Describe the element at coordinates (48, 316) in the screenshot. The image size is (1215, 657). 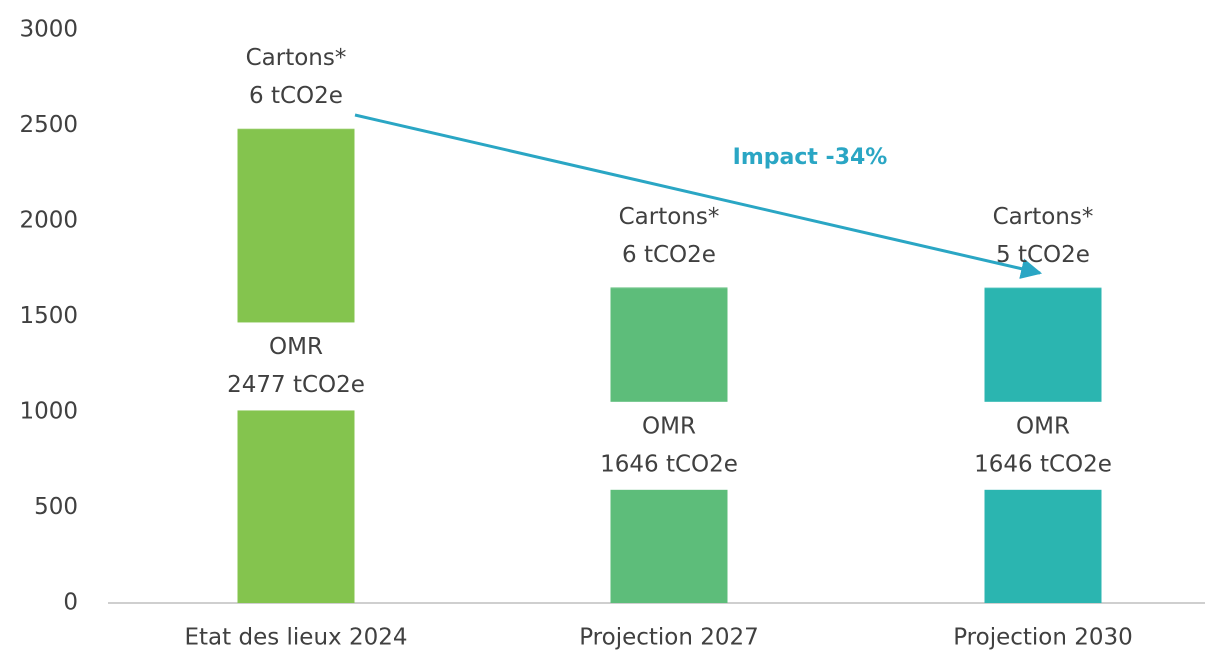
I see `y-tick-label: 1500` at that location.